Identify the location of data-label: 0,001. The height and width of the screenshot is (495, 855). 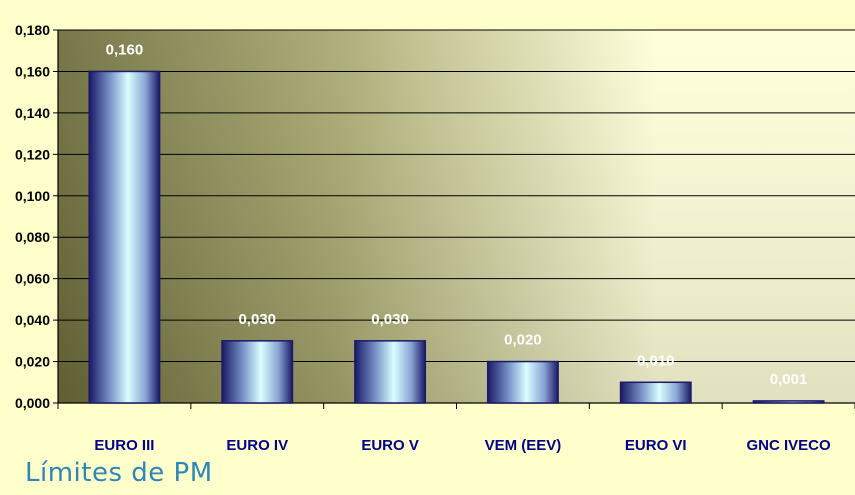
(789, 379).